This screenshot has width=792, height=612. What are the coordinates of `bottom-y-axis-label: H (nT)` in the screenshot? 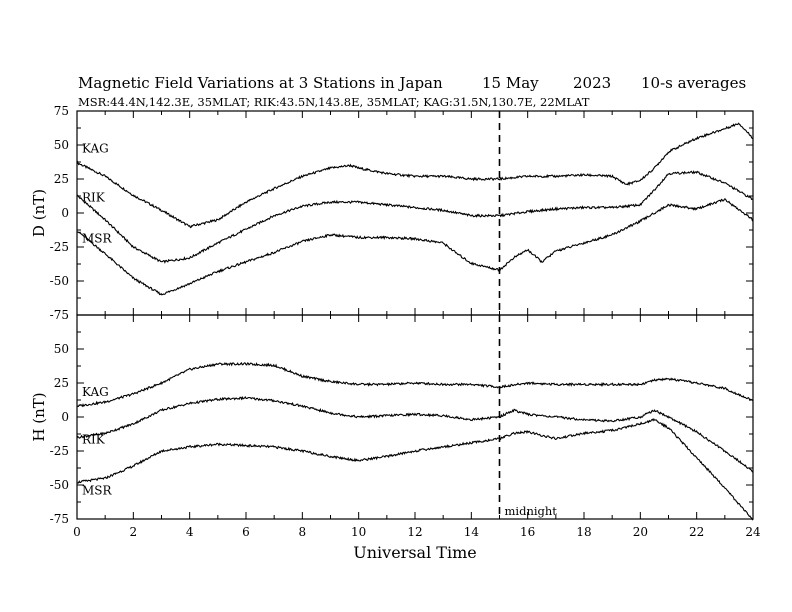 It's located at (39, 416).